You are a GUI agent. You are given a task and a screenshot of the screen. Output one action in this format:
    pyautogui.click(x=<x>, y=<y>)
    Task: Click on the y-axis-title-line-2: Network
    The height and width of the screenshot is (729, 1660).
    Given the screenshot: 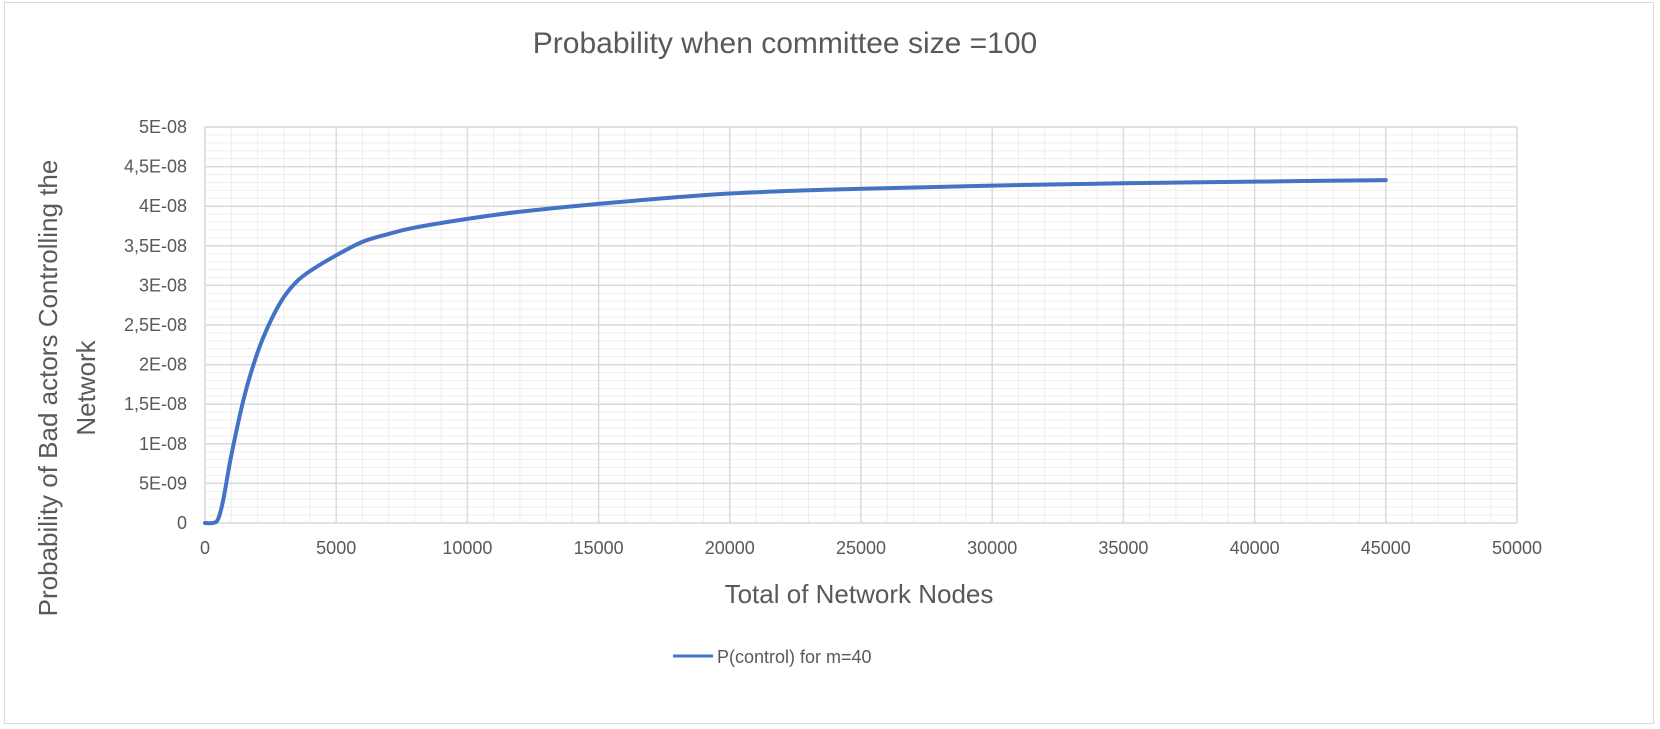 What is the action you would take?
    pyautogui.click(x=86, y=387)
    